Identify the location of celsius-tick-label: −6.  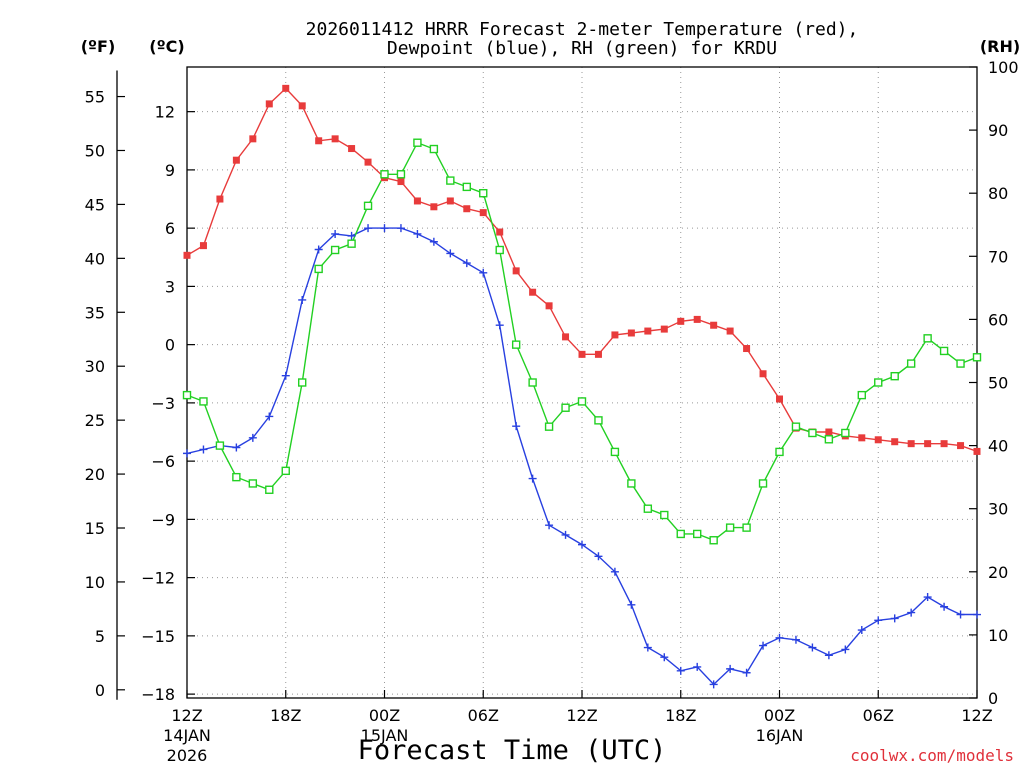
(163, 461).